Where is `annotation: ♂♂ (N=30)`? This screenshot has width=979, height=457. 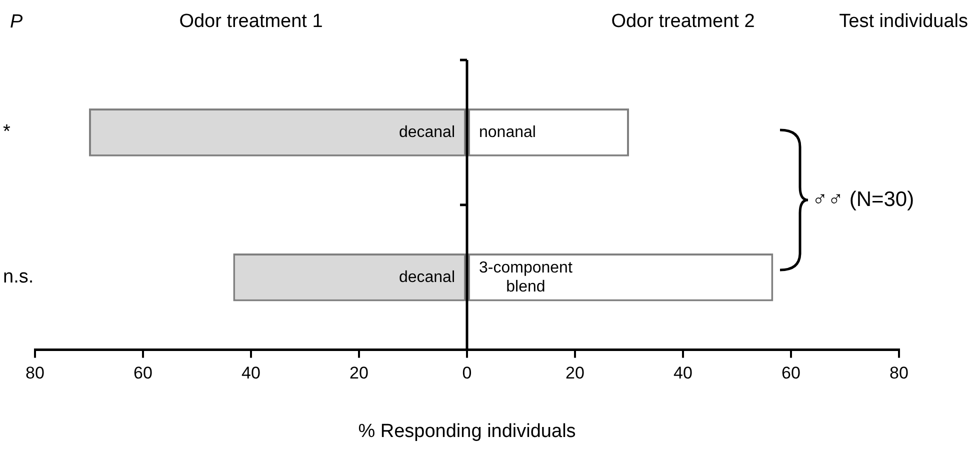
annotation: ♂♂ (N=30) is located at coordinates (863, 199).